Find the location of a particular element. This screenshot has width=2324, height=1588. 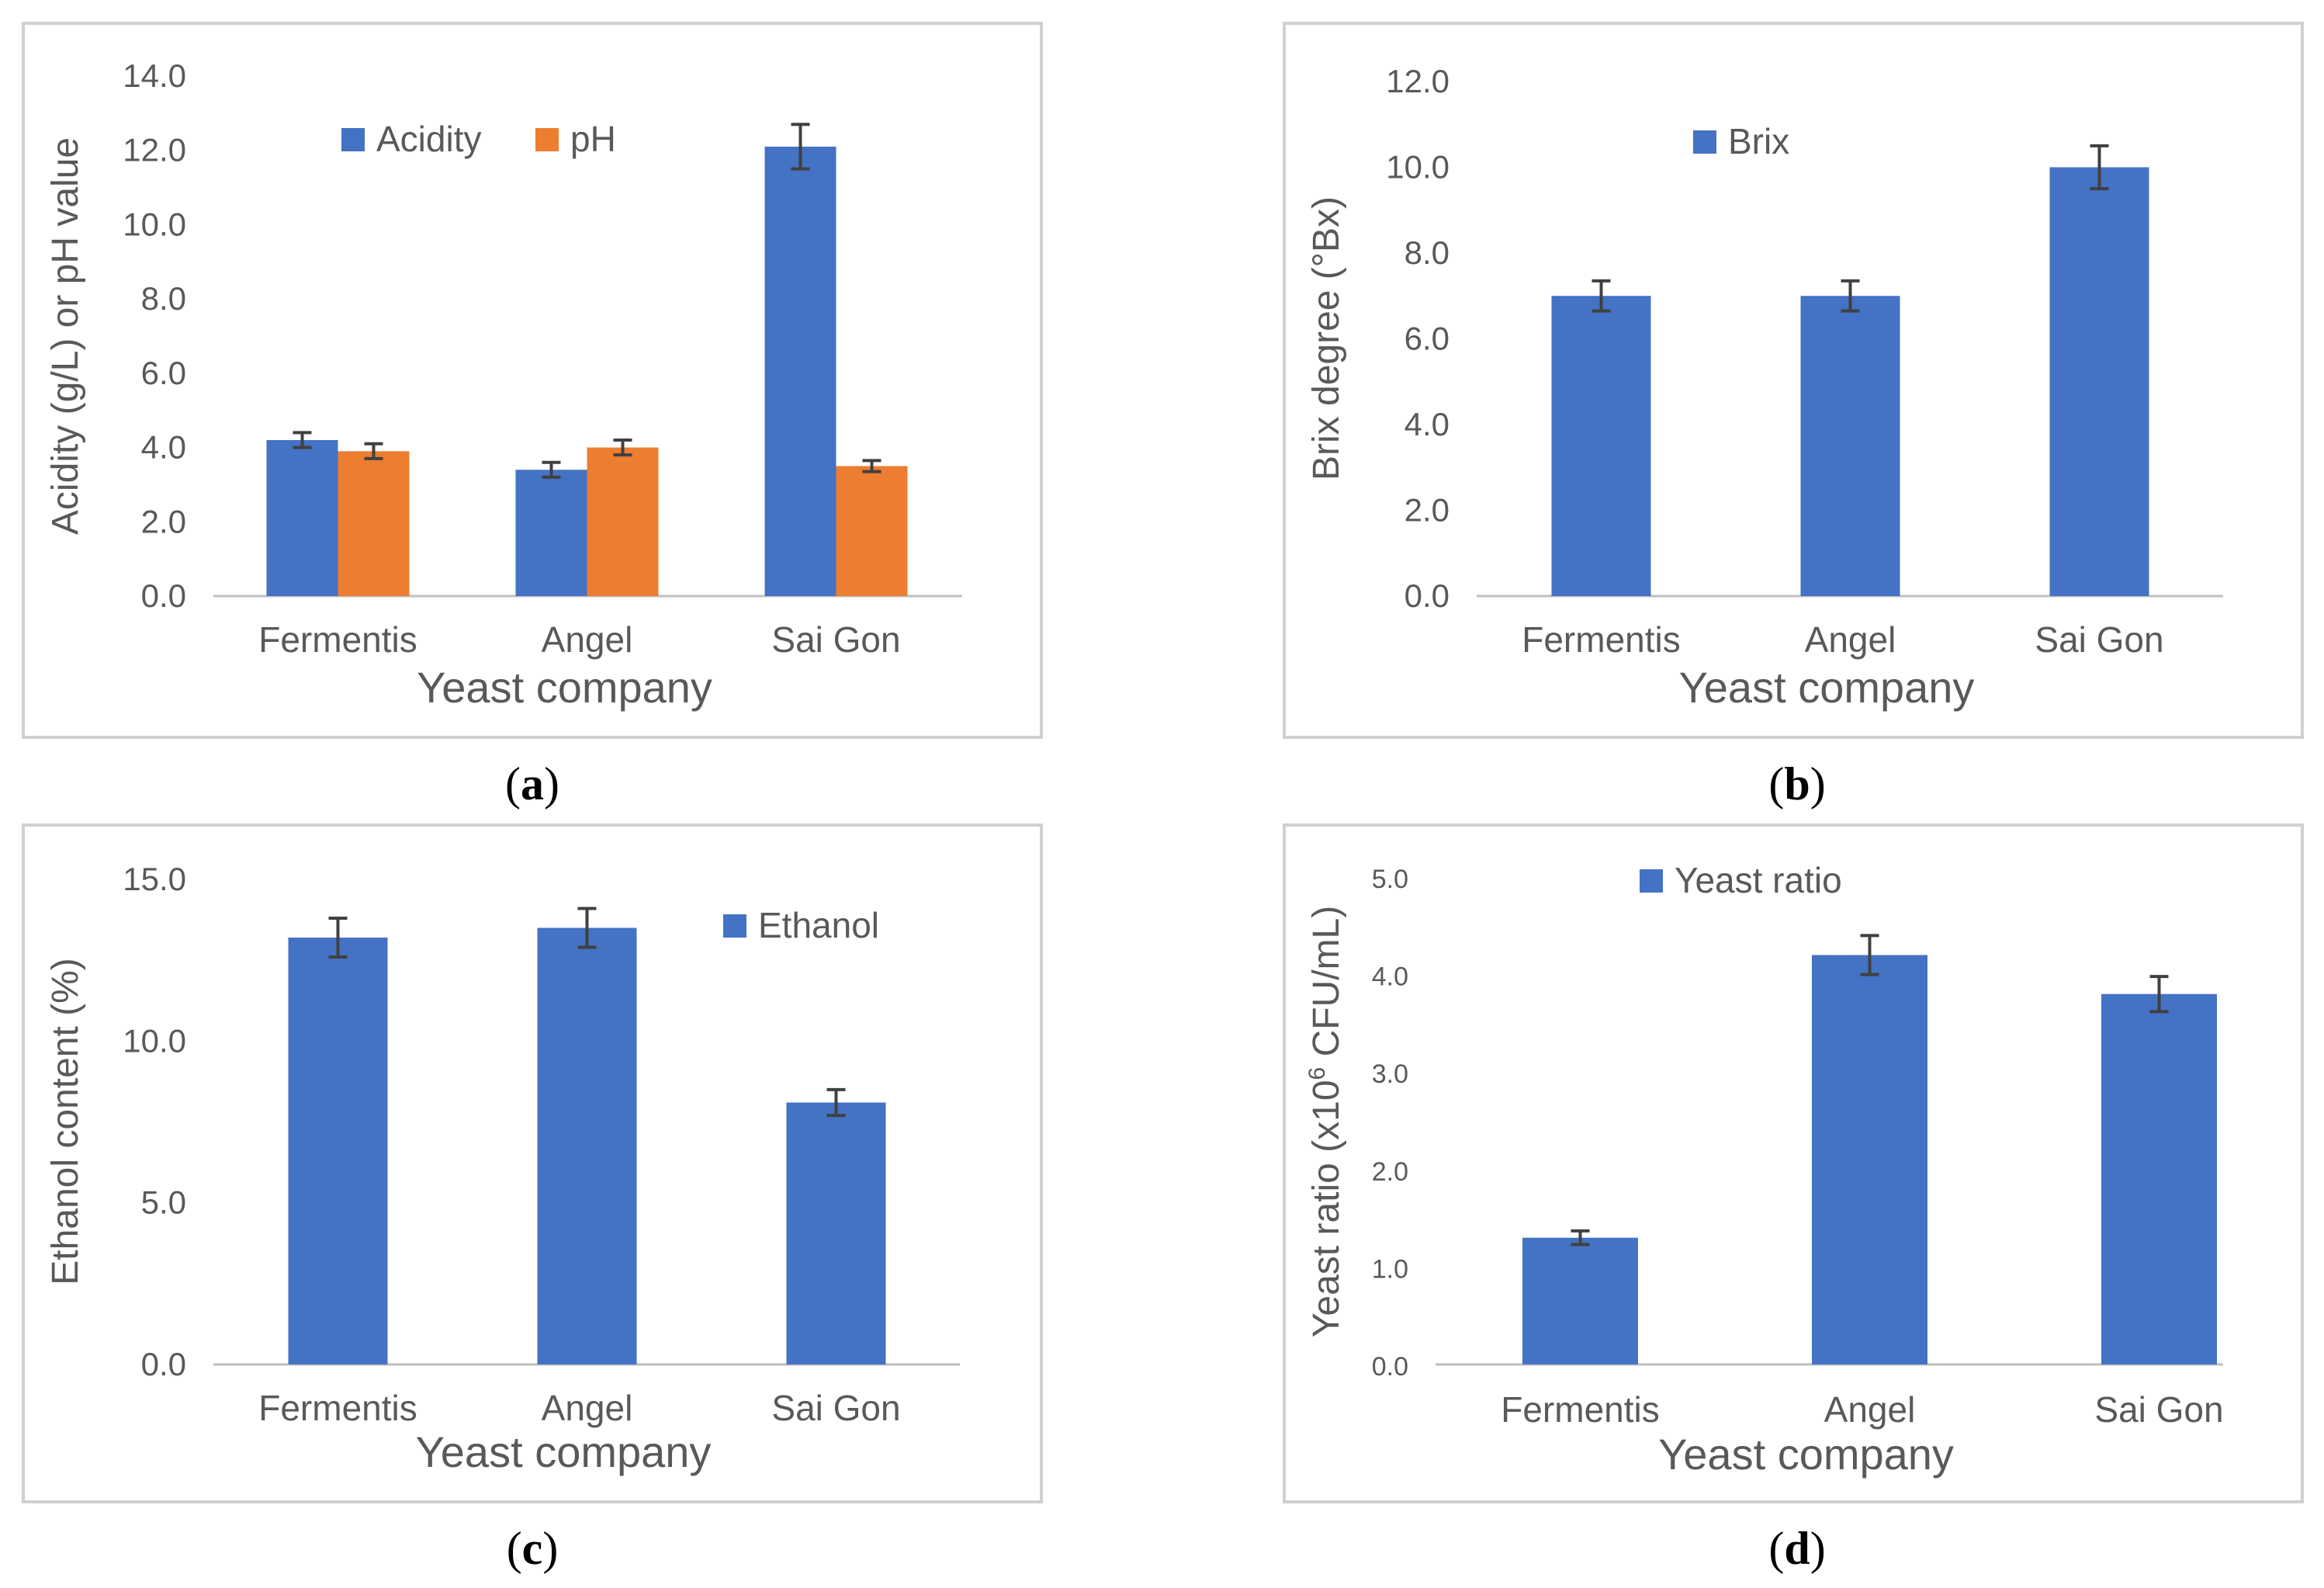

legend-swatch-ph is located at coordinates (547, 139).